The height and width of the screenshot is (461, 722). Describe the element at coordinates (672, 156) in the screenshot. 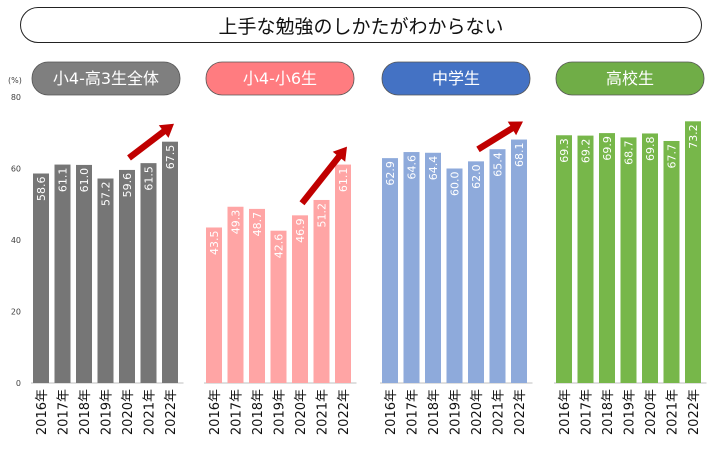

I see `bar-value-label: 67.7` at that location.